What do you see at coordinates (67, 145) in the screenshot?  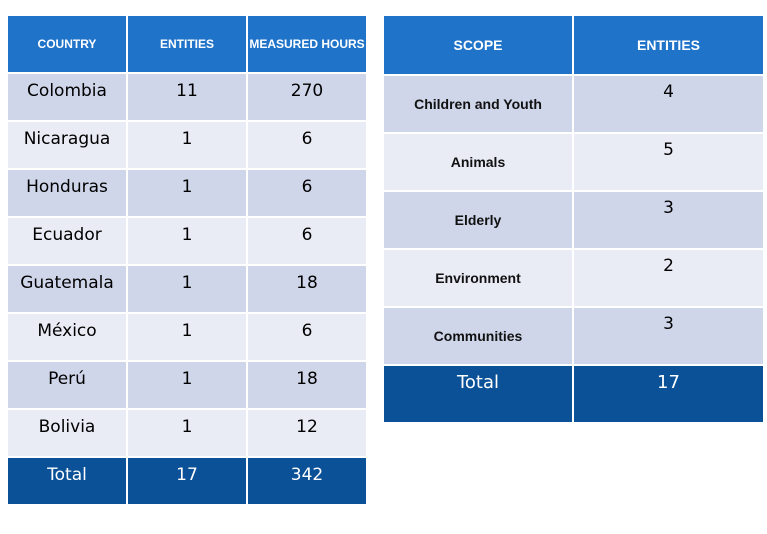 I see `country-cell: Nicaragua` at bounding box center [67, 145].